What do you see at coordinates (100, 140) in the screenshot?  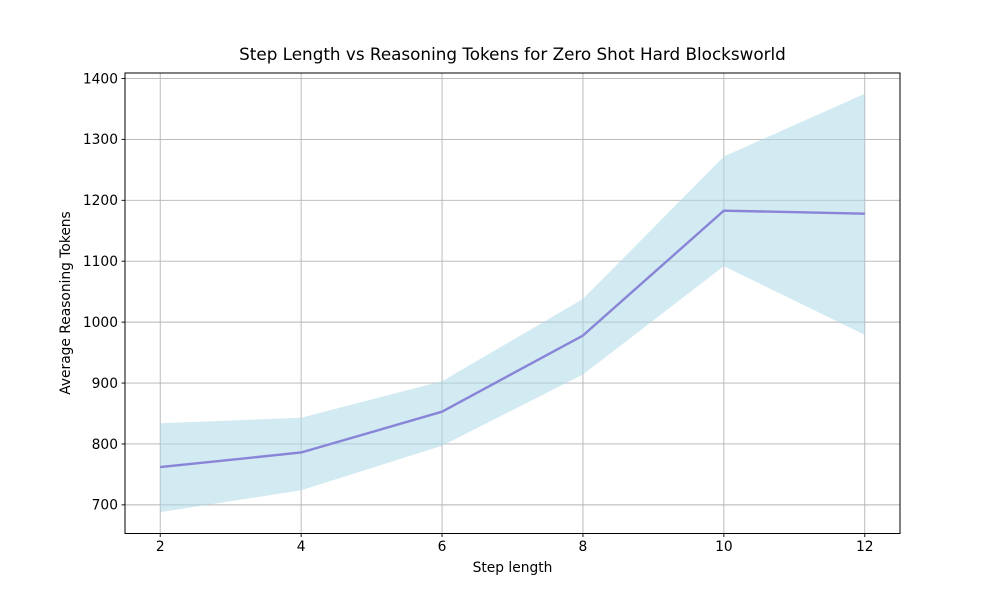 I see `y-tick-label: 1300` at bounding box center [100, 140].